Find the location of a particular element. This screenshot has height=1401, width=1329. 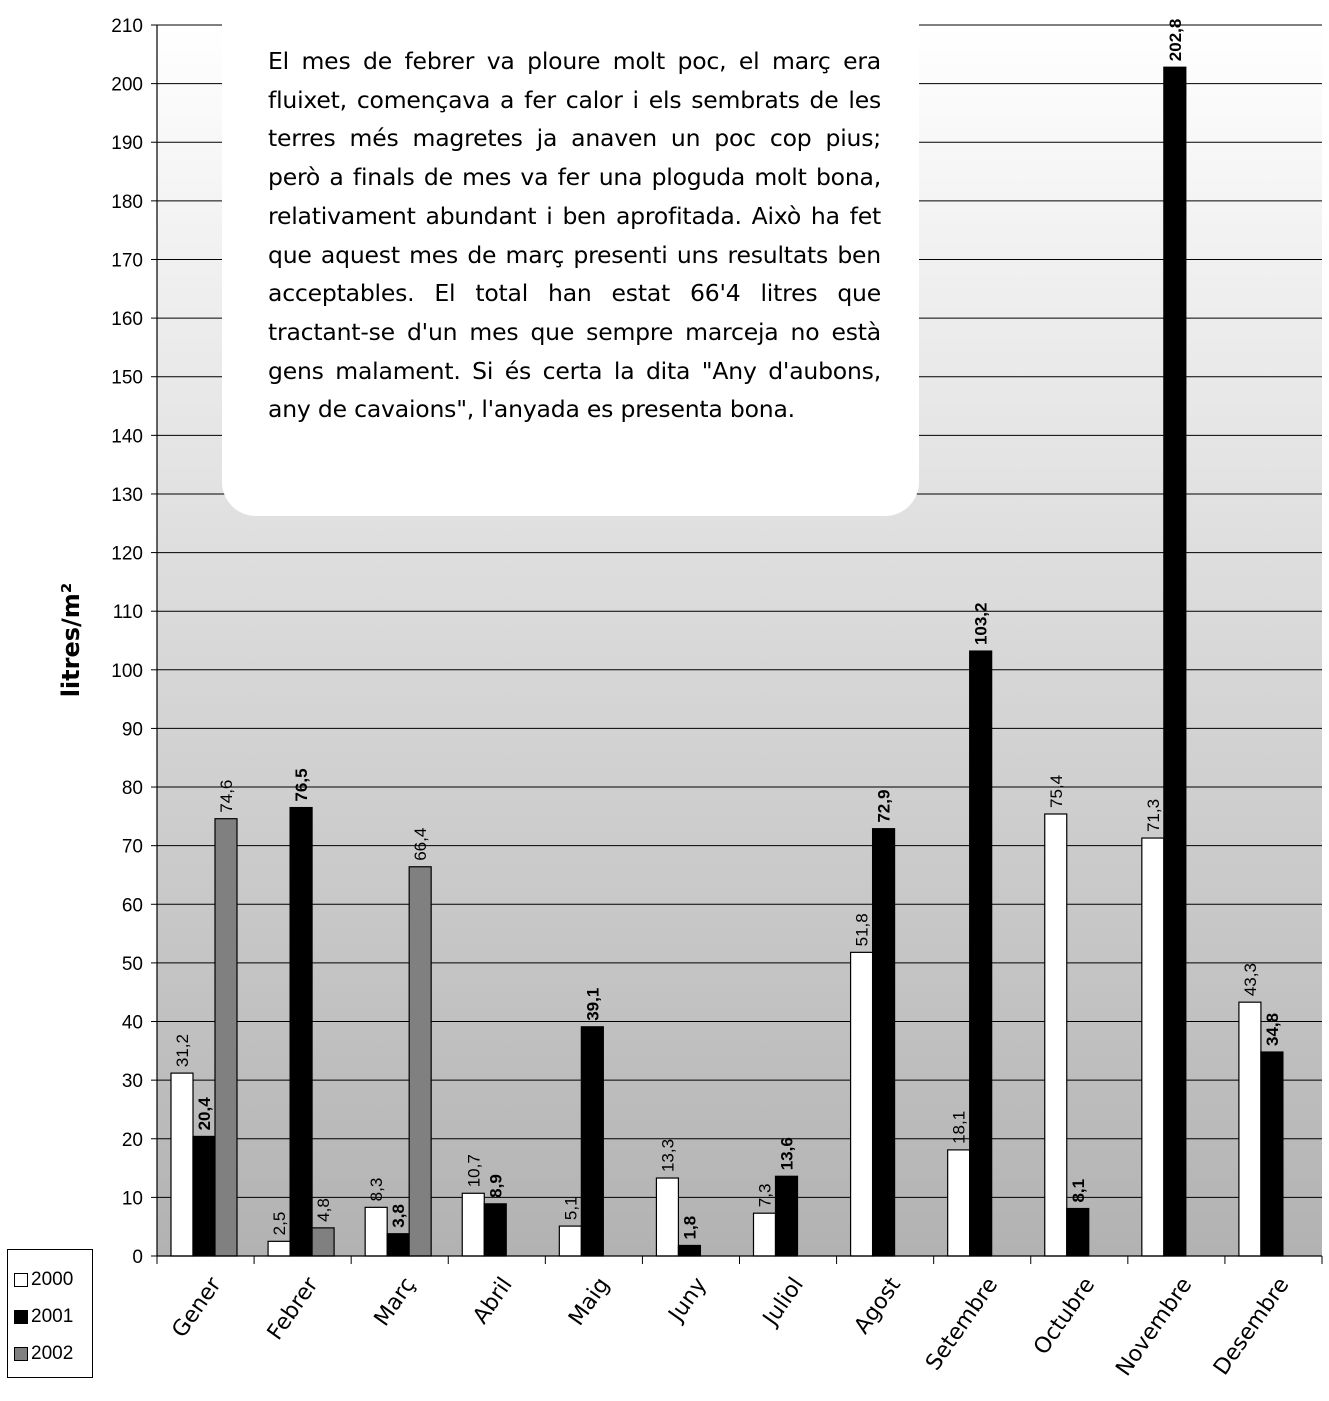

data-label: 31,2 is located at coordinates (182, 1050).